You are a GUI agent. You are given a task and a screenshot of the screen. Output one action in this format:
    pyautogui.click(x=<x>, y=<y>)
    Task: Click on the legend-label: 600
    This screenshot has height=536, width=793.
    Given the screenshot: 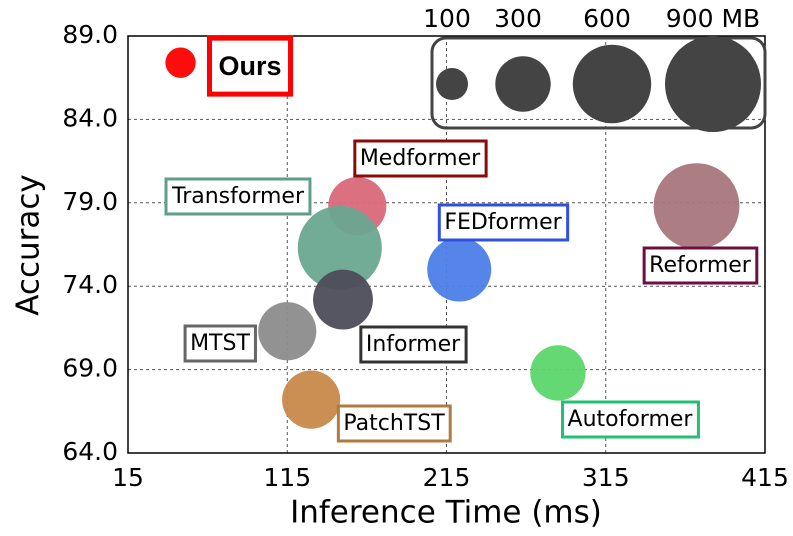 What is the action you would take?
    pyautogui.click(x=607, y=18)
    